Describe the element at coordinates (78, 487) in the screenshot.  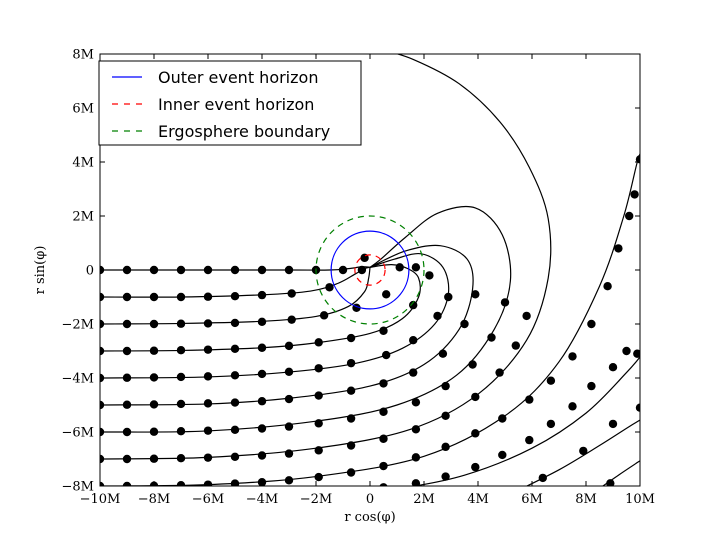
I see `y-tick-label: −8M` at that location.